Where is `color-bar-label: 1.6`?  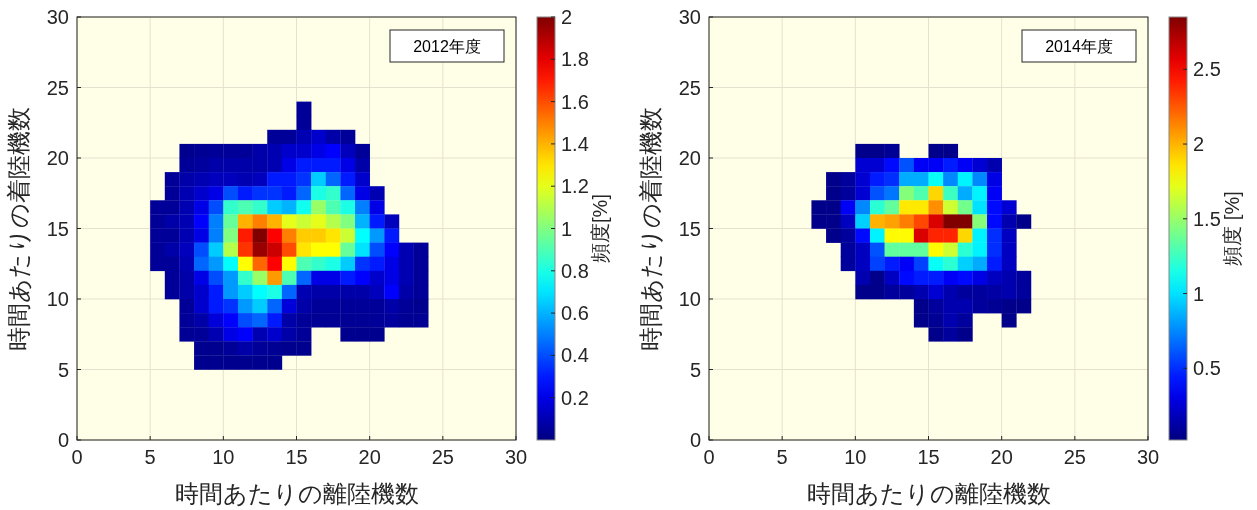
color-bar-label: 1.6 is located at coordinates (575, 101).